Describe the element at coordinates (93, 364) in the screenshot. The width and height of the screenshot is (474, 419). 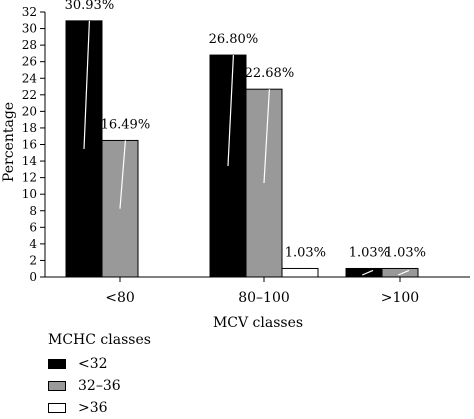
I see `legend-label-lt32: <32` at that location.